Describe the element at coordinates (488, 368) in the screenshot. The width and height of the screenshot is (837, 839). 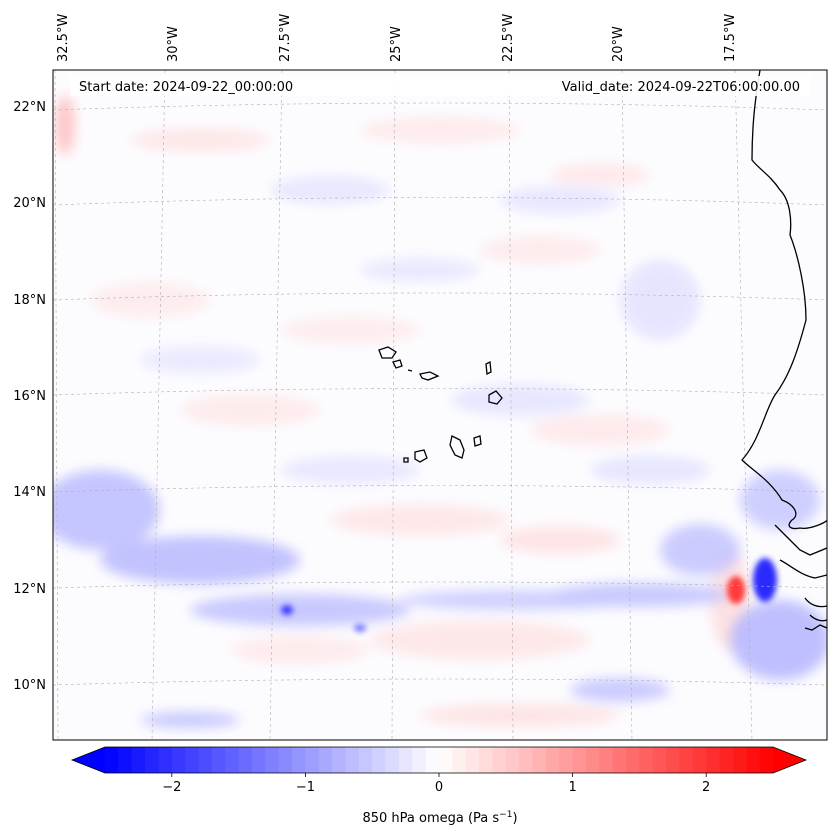
I see `island-sal` at that location.